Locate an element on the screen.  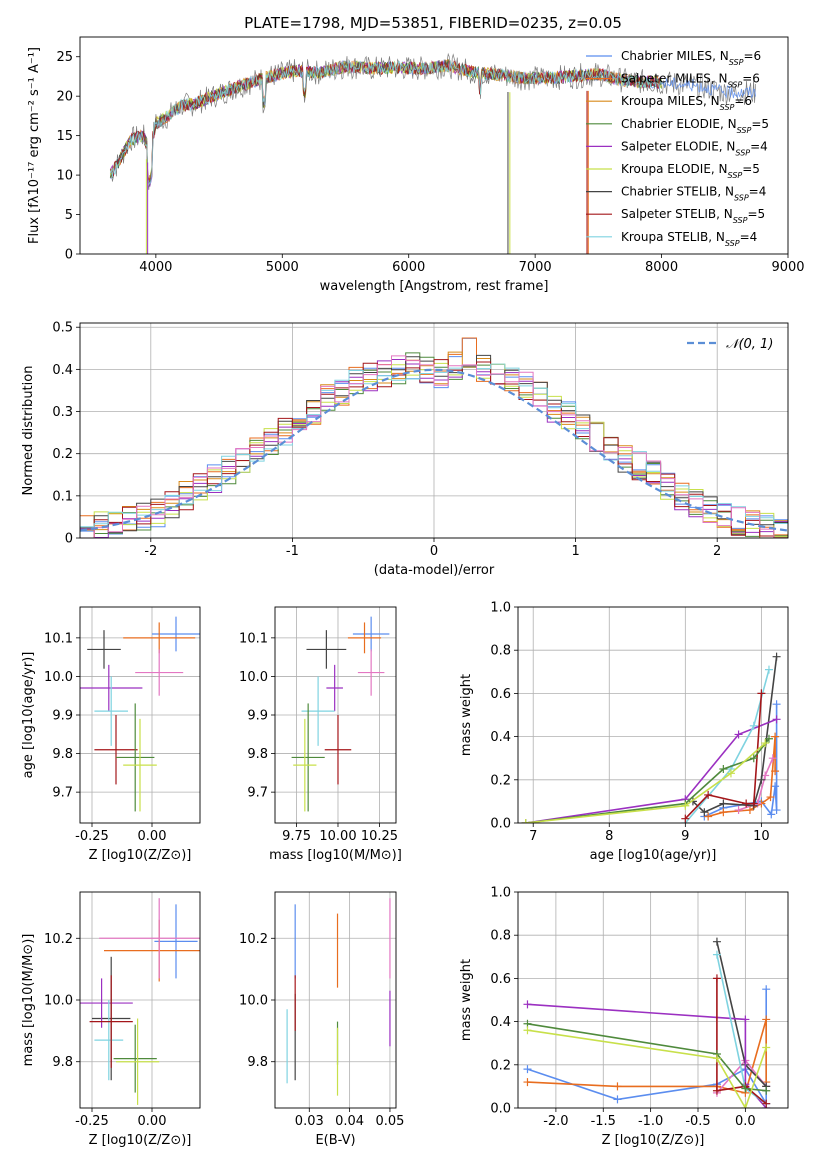
x-tick-label: -1.0 is located at coordinates (650, 1121).